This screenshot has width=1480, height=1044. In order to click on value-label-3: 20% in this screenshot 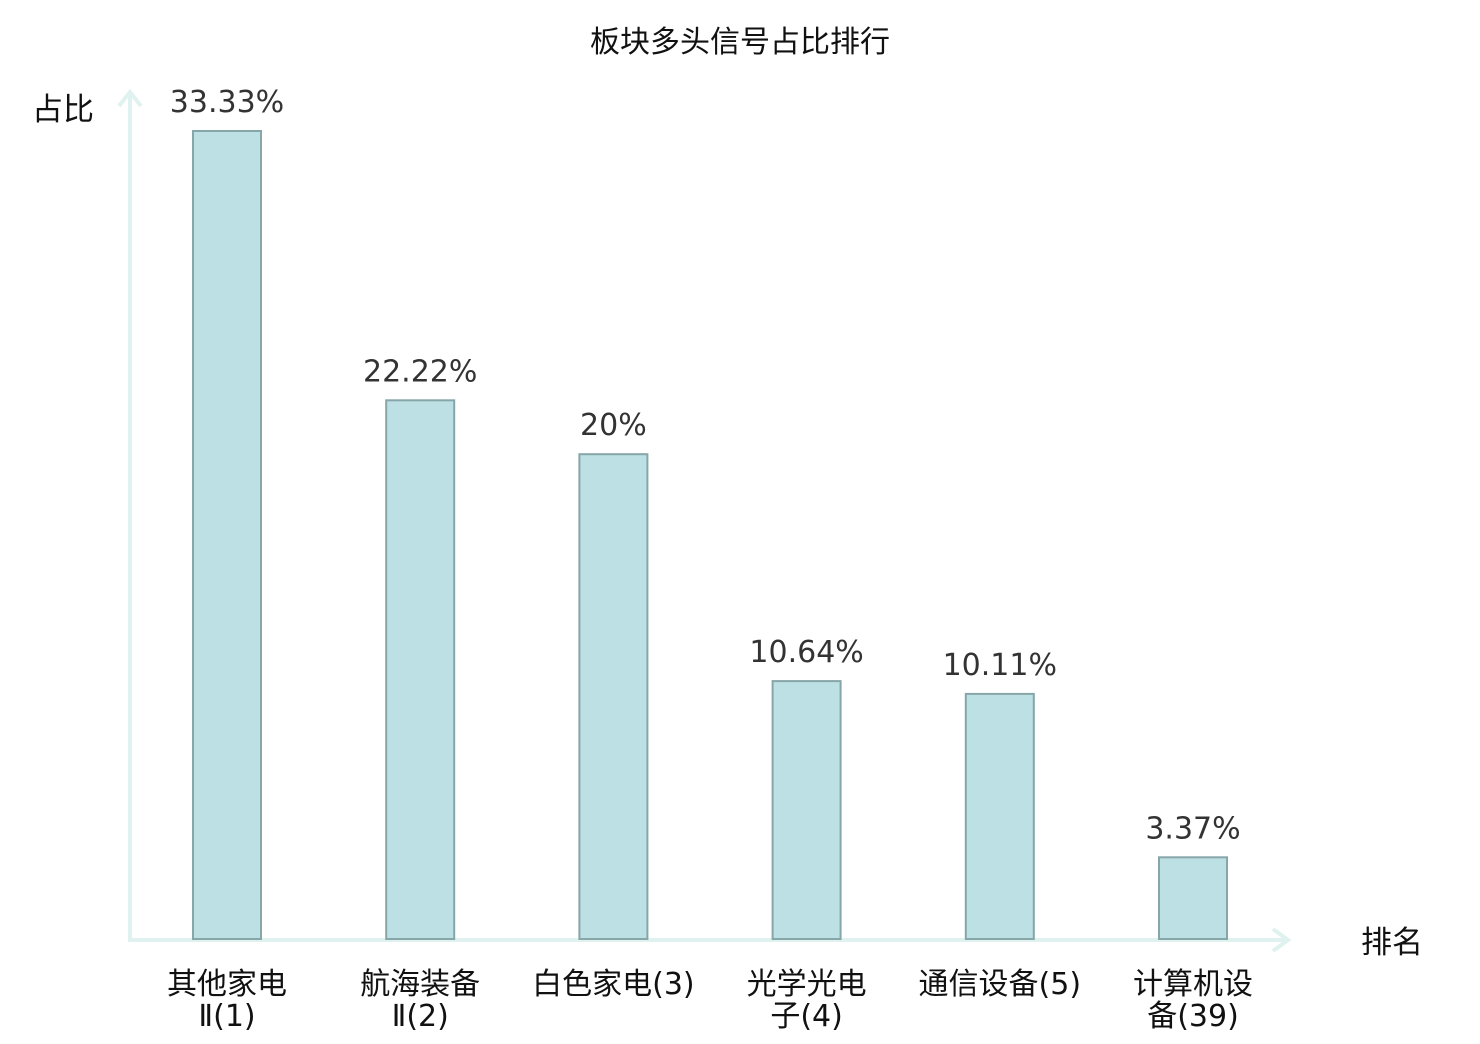, I will do `click(613, 425)`.